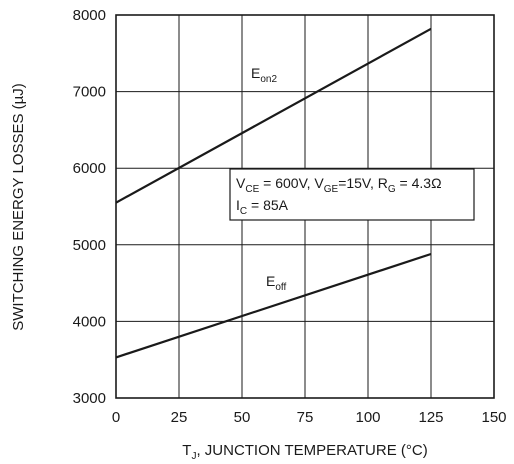 The width and height of the screenshot is (514, 464). What do you see at coordinates (89, 15) in the screenshot?
I see `y-tick-label: 8000` at bounding box center [89, 15].